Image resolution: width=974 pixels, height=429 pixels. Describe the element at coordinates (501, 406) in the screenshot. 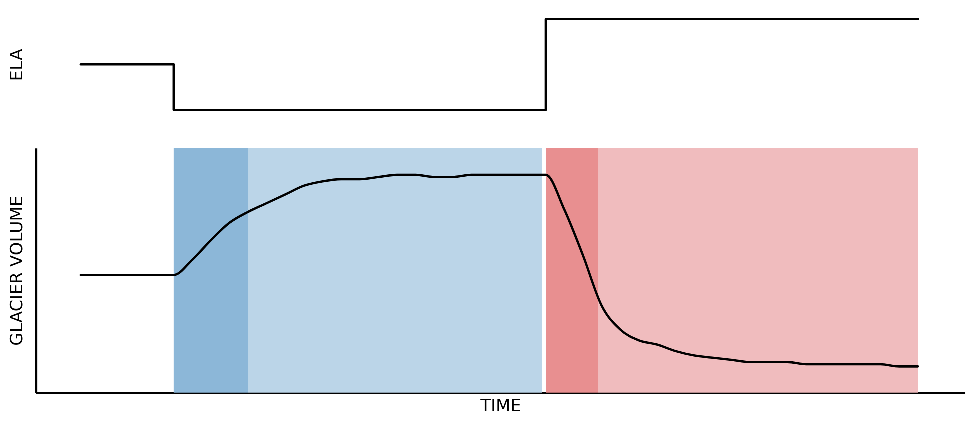

I see `x-axis-title: TIME` at that location.